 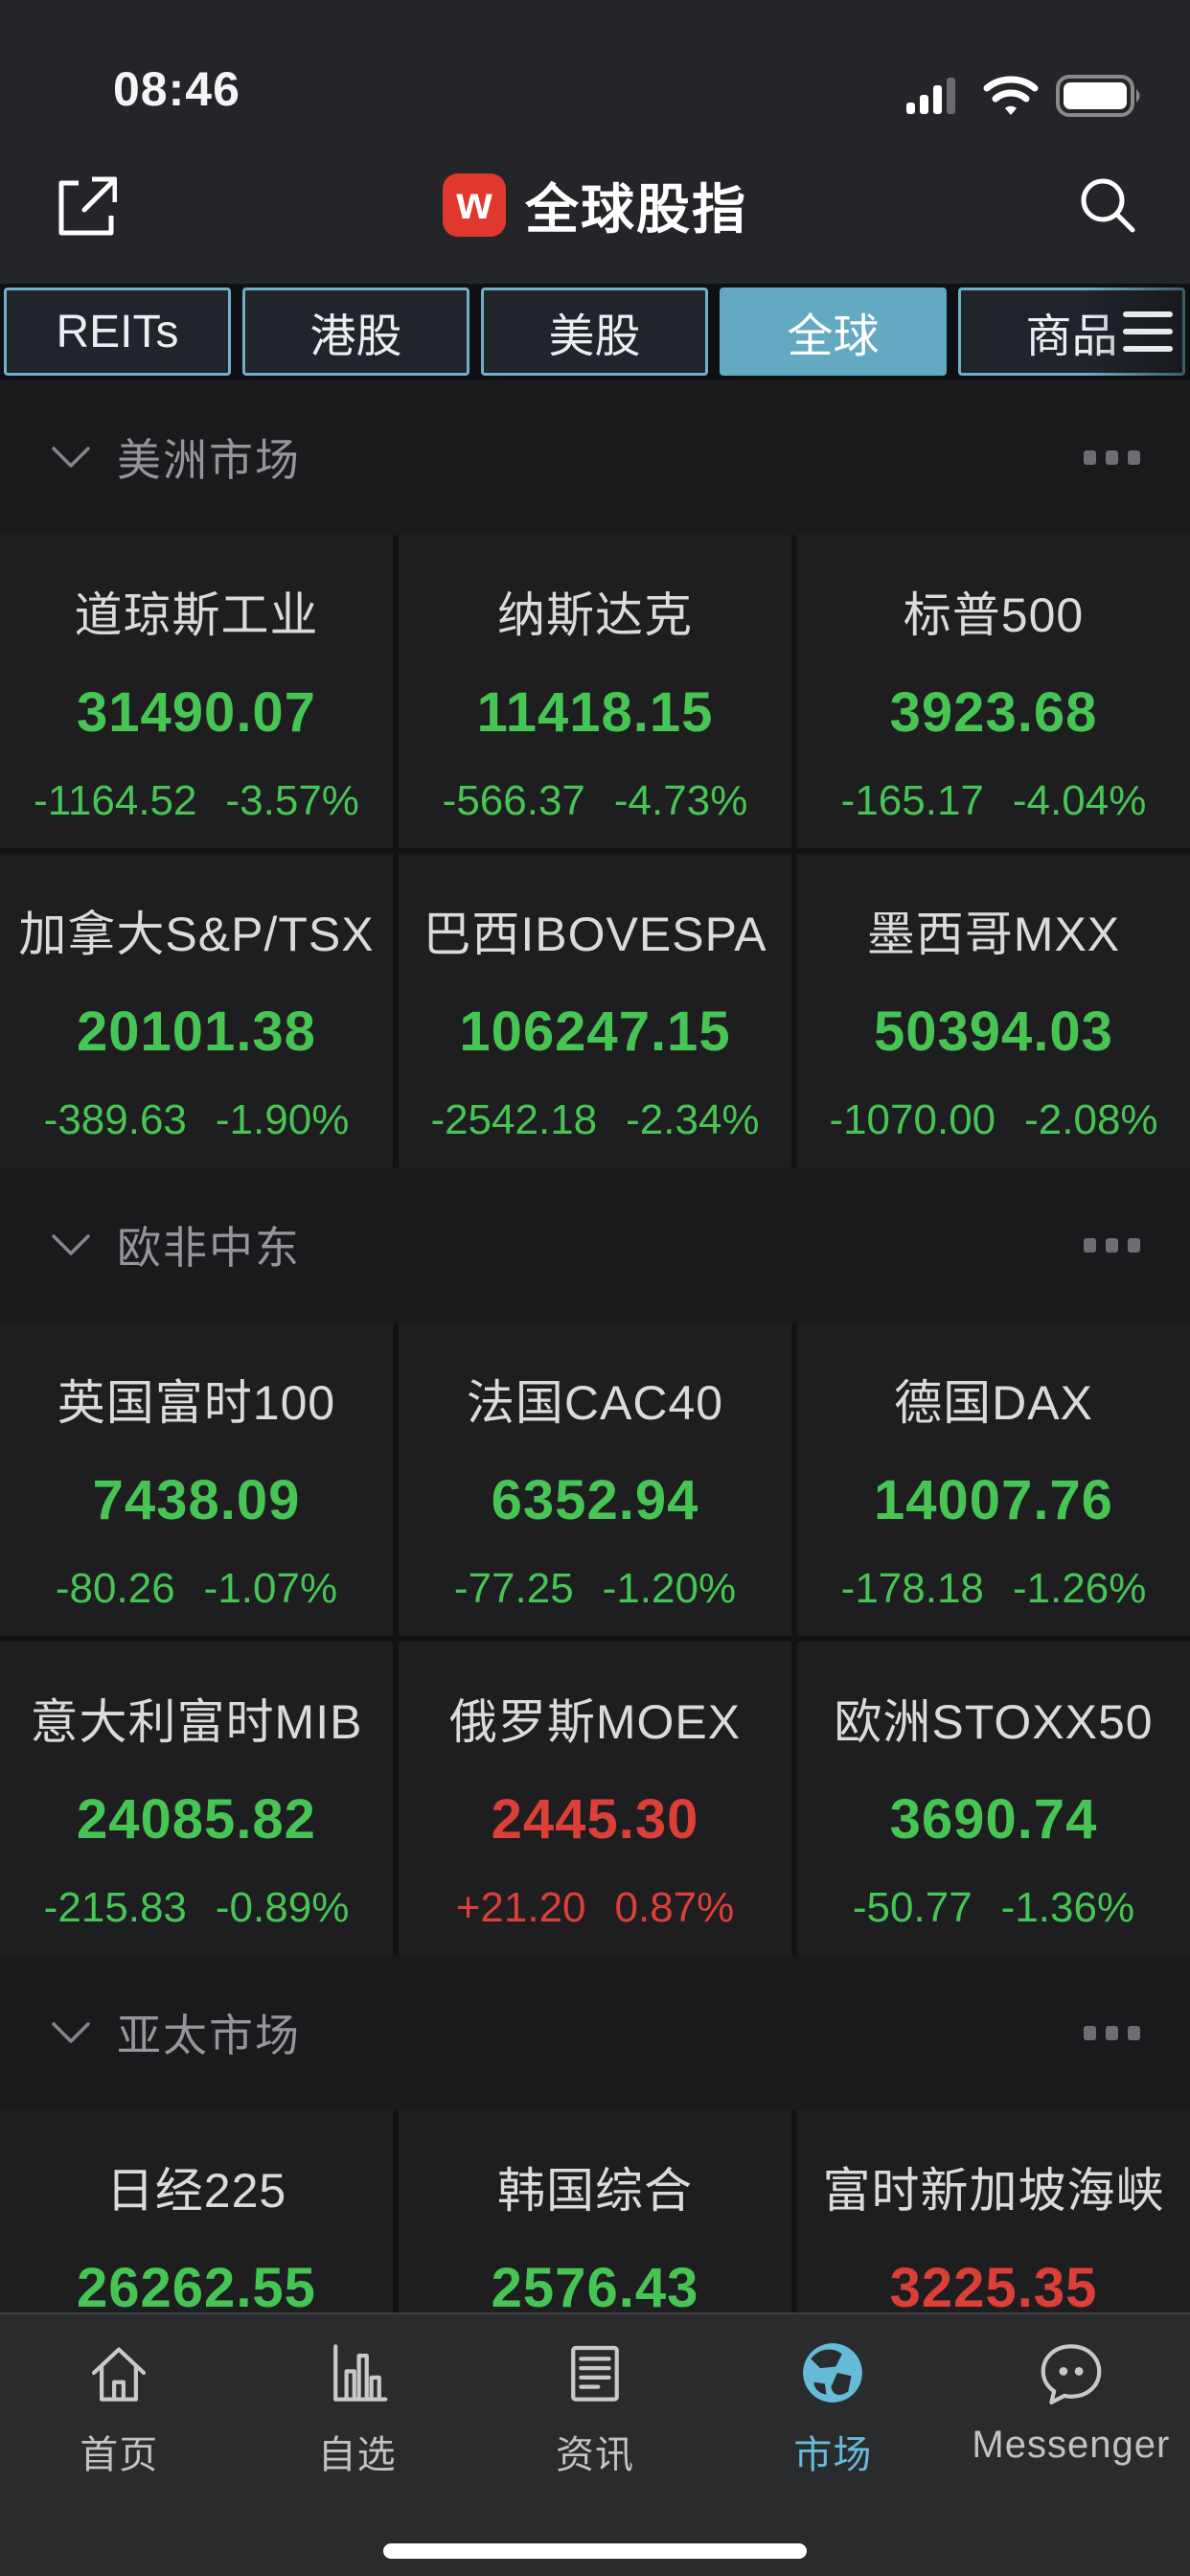 I want to click on watchlist-icon, so click(x=358, y=2372).